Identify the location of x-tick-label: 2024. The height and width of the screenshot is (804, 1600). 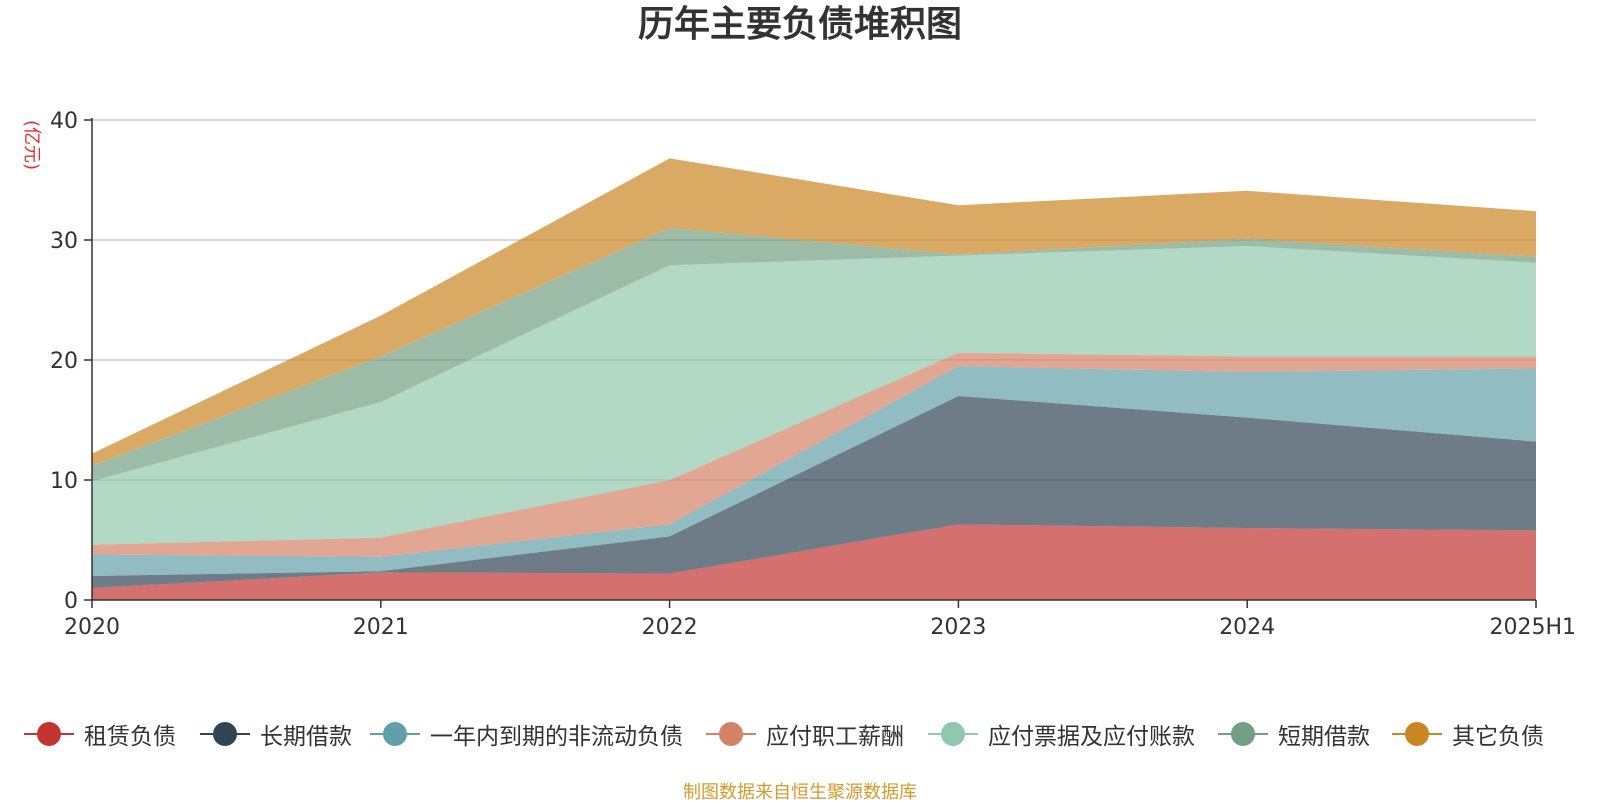
(1247, 627).